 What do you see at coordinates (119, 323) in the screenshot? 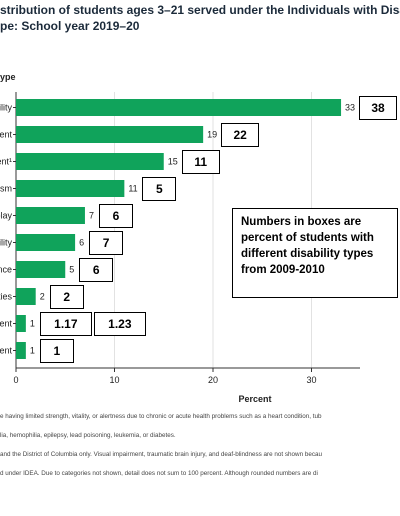
I see `boxed-value-8-1: 1.23` at bounding box center [119, 323].